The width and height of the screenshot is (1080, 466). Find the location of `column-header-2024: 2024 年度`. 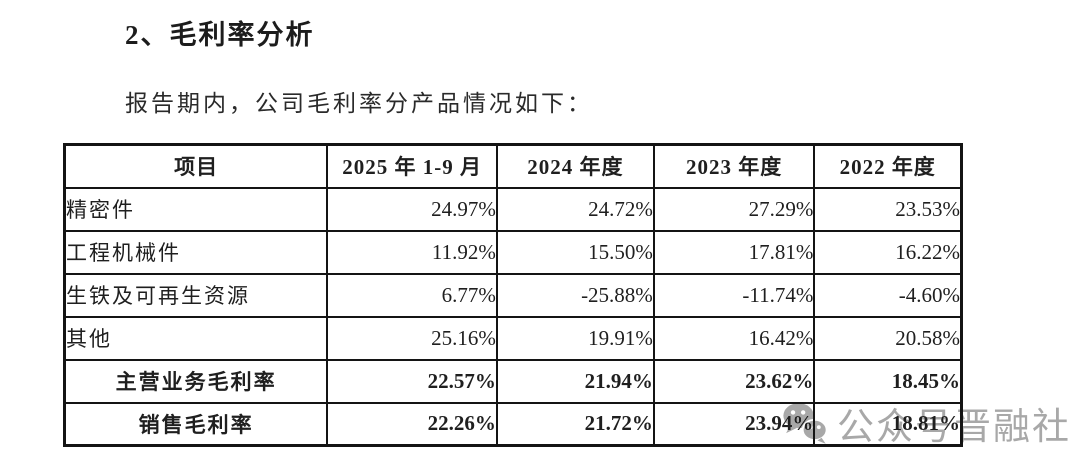

column-header-2024: 2024 年度 is located at coordinates (575, 166).